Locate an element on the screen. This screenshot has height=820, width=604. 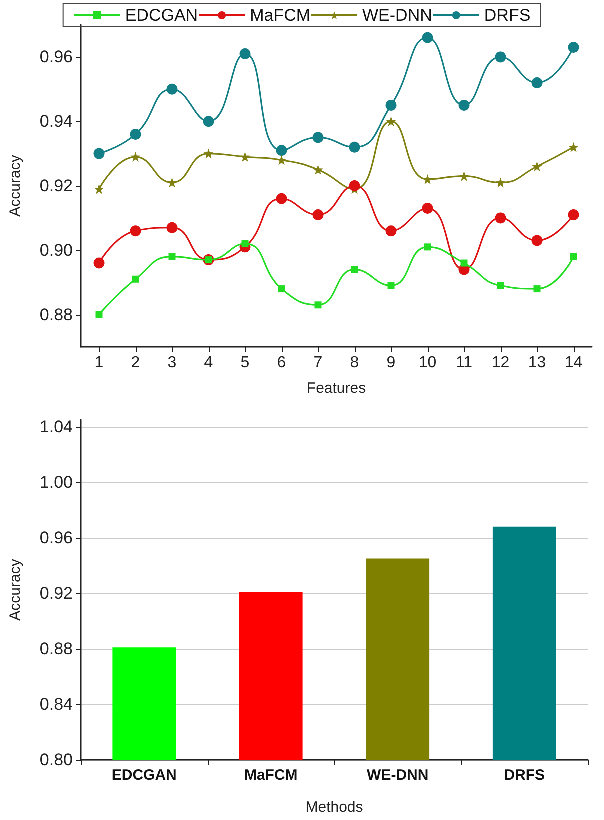
legend-label: EDCGAN is located at coordinates (161, 15).